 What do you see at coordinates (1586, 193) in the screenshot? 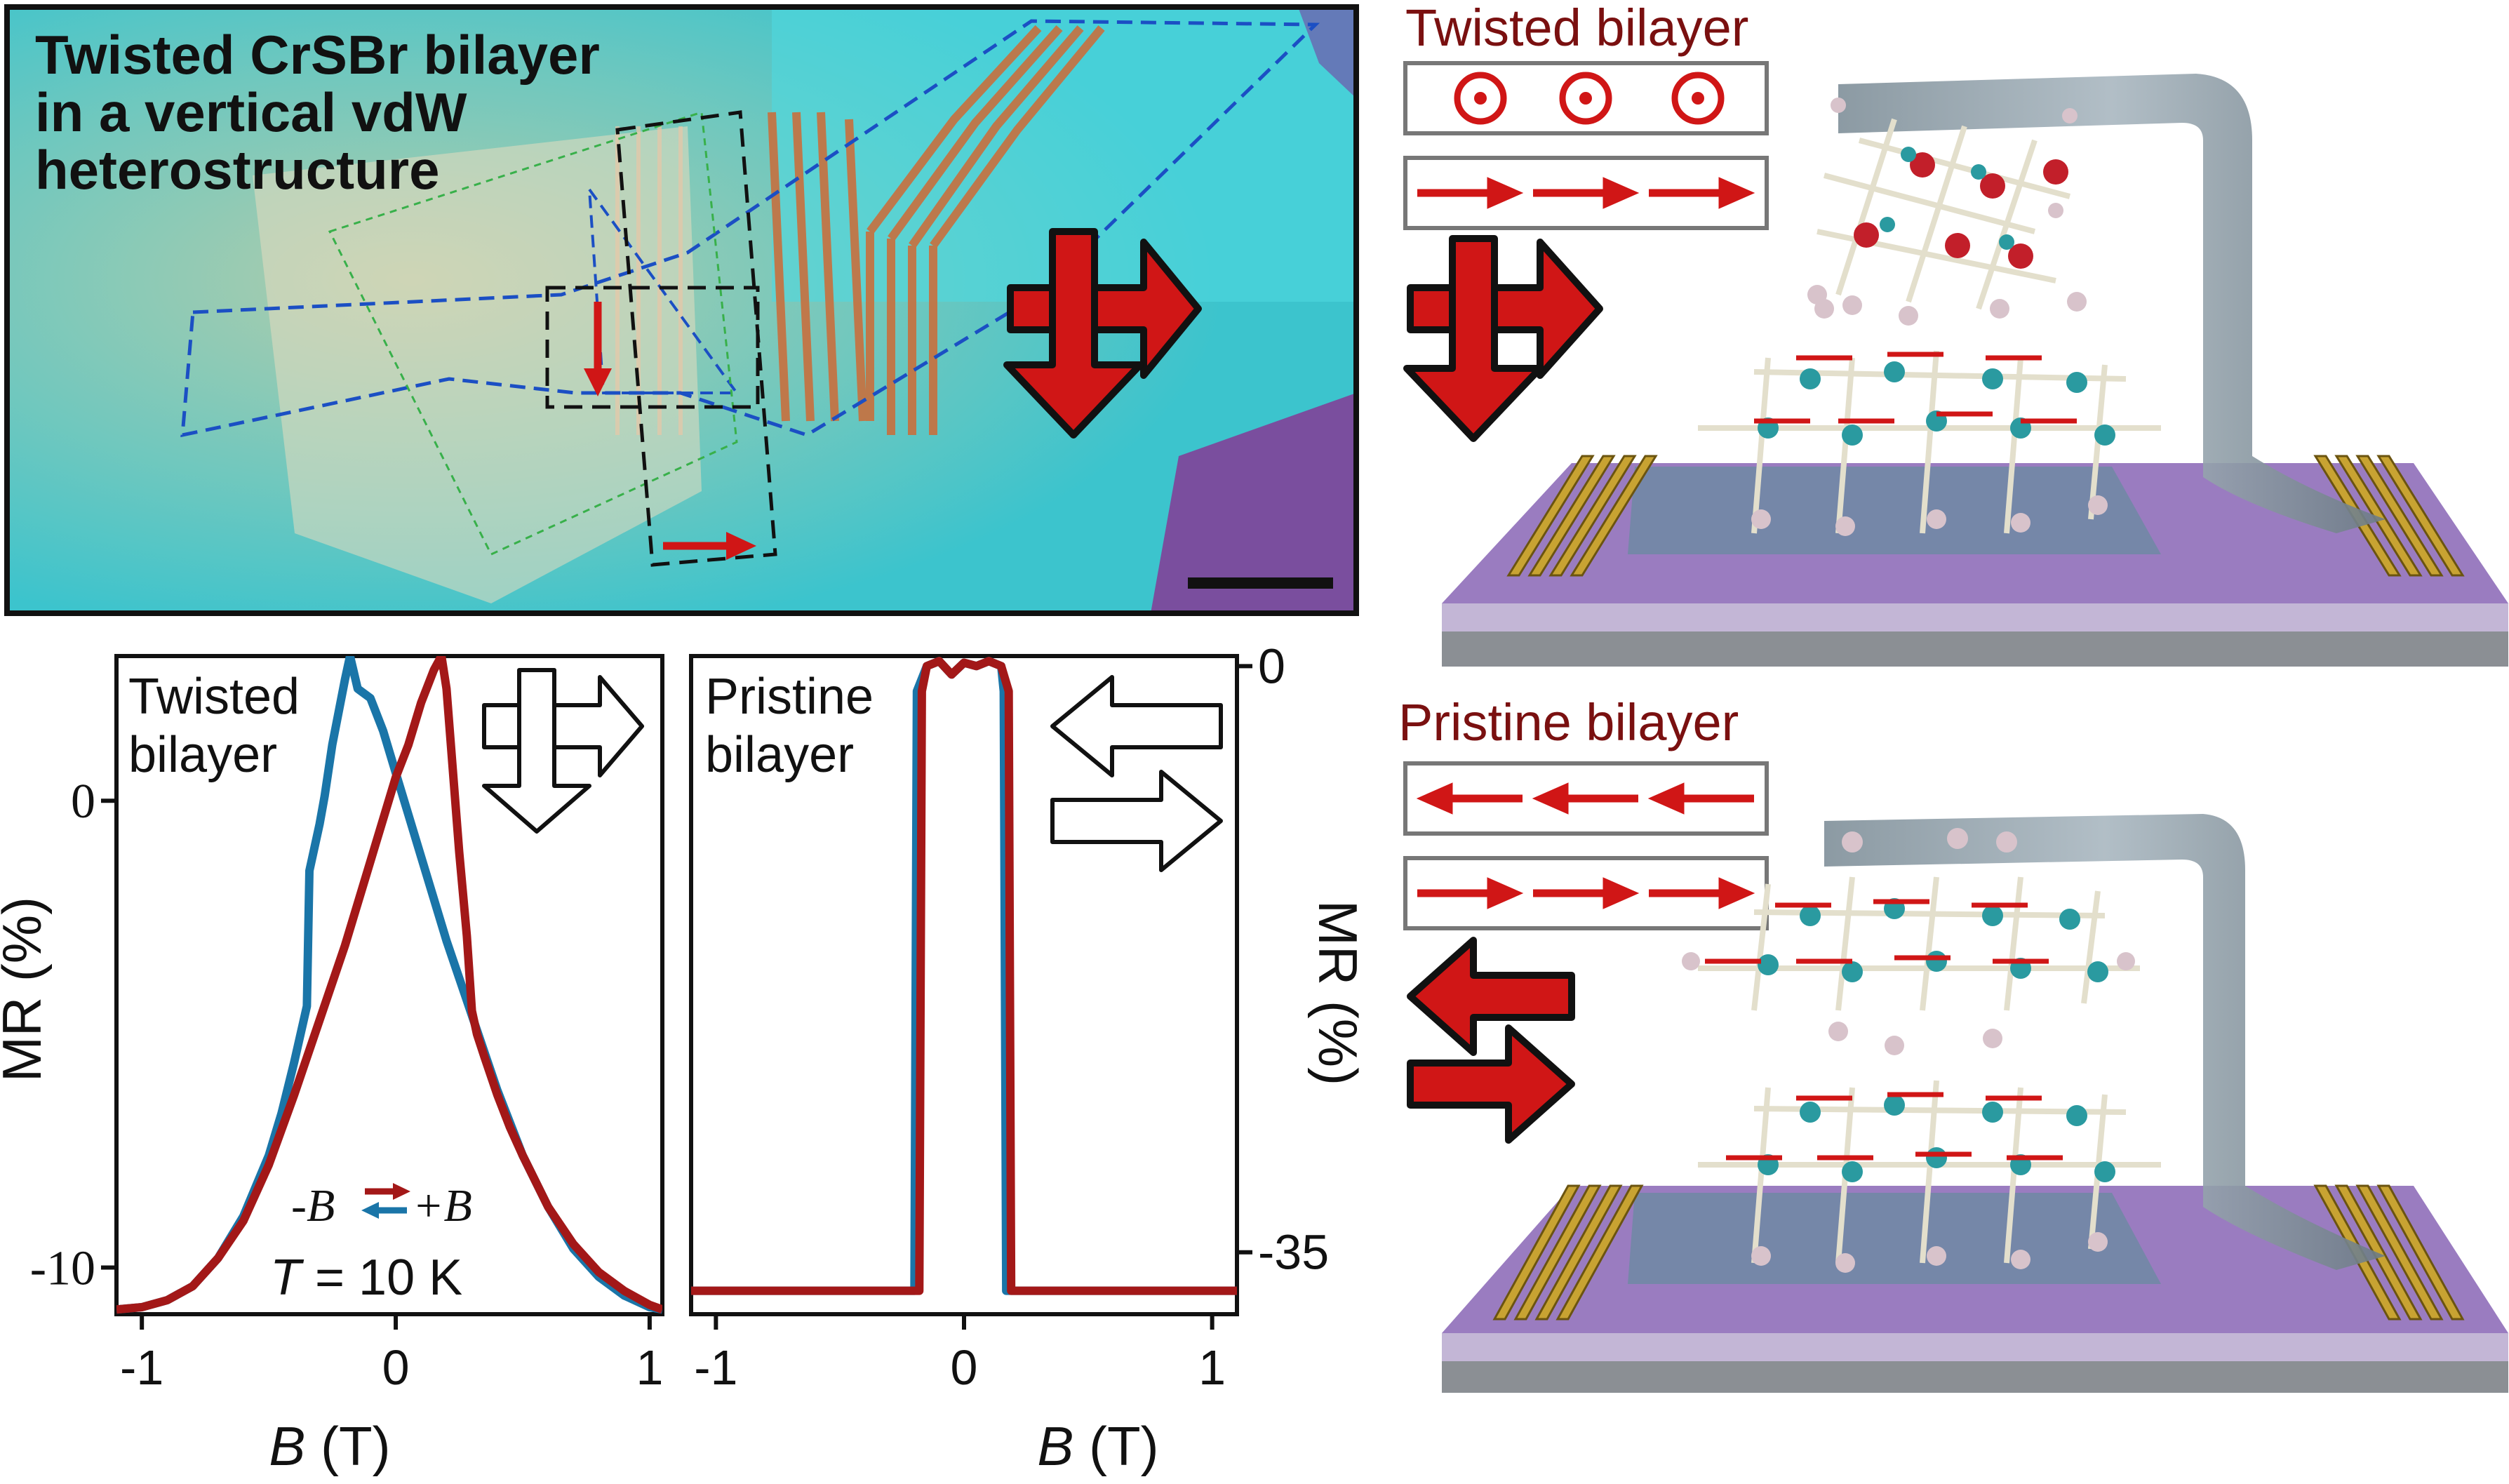
I see `in-plane-spin-arrows` at bounding box center [1586, 193].